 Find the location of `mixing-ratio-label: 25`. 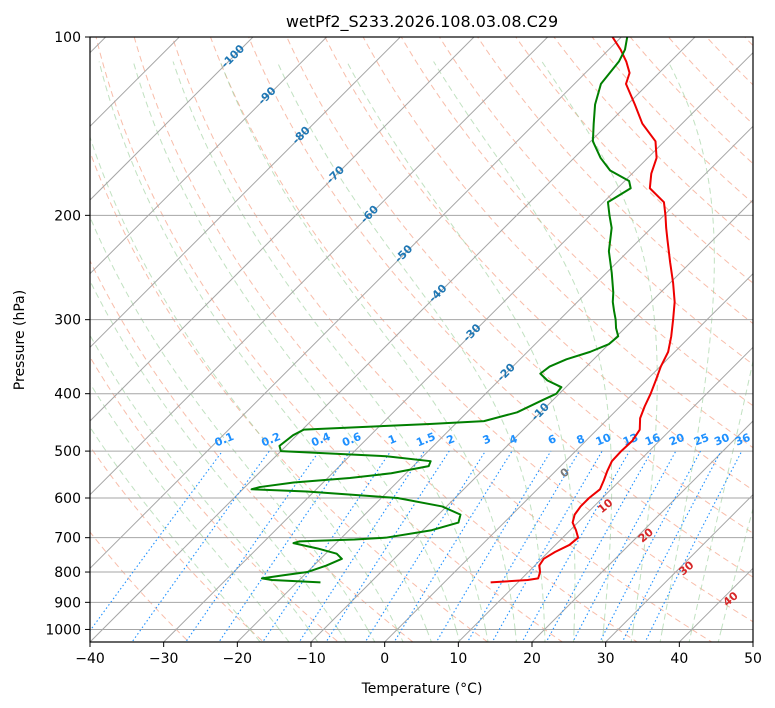

mixing-ratio-label: 25 is located at coordinates (701, 440).